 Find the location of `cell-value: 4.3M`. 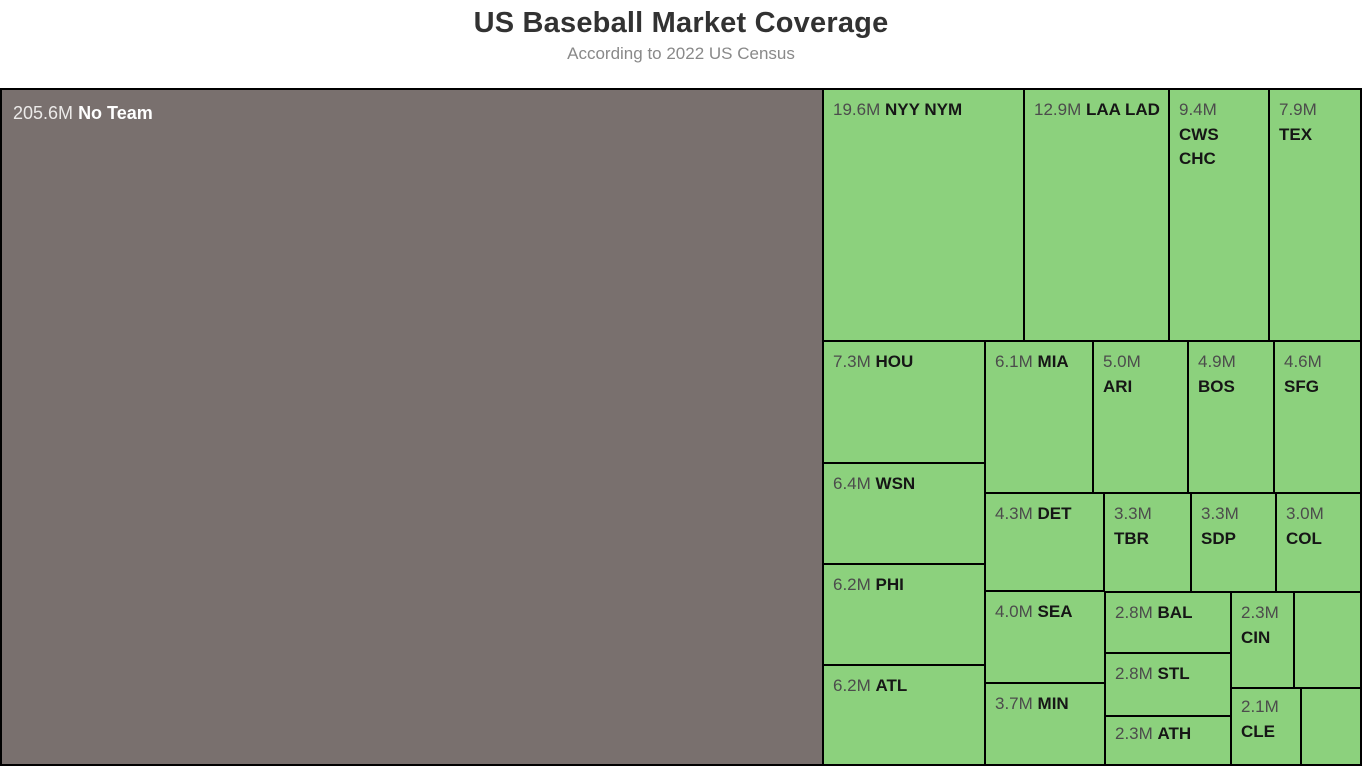

cell-value: 4.3M is located at coordinates (1014, 513).